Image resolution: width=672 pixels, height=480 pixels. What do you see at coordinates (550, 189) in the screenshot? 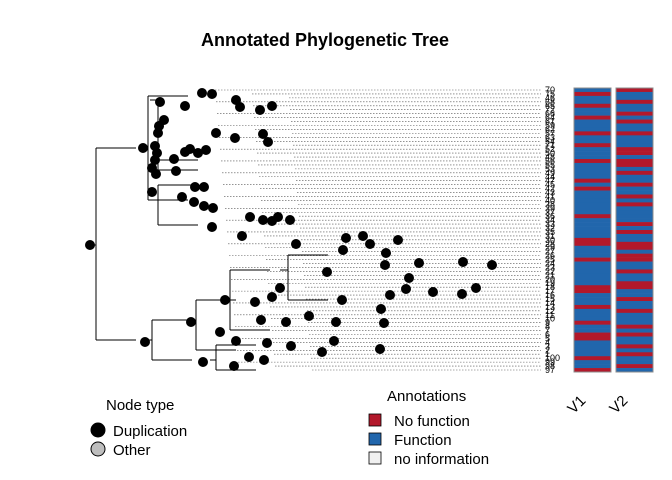
I see `tip-label: 42` at bounding box center [550, 189].